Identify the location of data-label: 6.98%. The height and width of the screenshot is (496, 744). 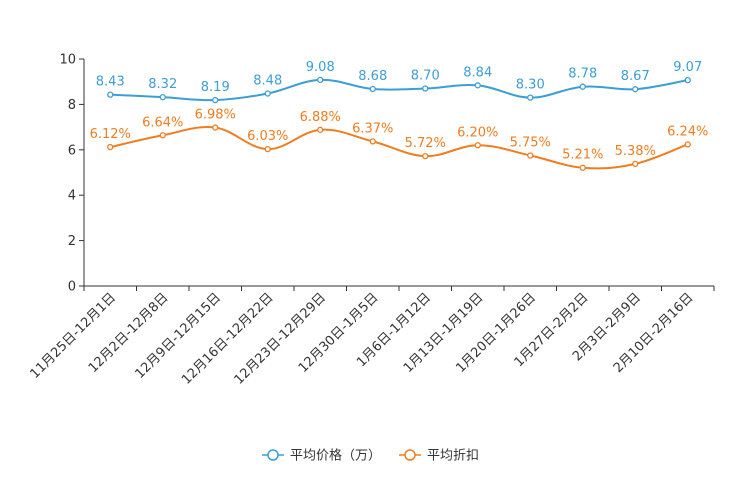
(215, 115).